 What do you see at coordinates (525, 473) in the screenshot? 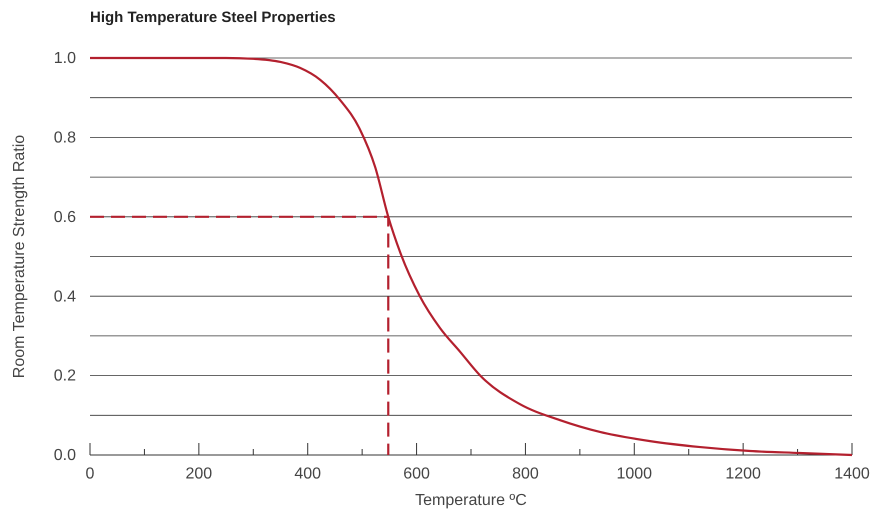
I see `x-tick-label: 800` at bounding box center [525, 473].